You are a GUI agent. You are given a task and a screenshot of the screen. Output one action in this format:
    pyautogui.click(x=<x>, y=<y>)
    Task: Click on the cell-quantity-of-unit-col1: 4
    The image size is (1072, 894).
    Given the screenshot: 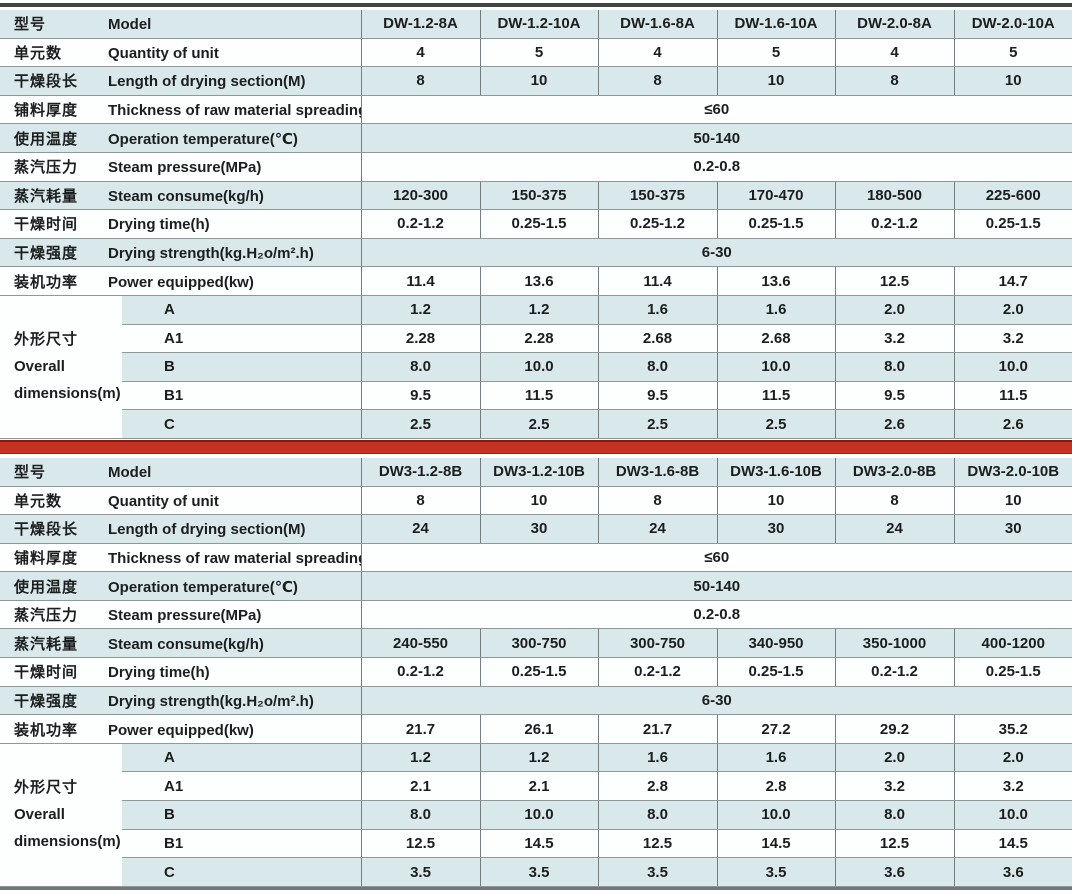 What is the action you would take?
    pyautogui.click(x=420, y=53)
    